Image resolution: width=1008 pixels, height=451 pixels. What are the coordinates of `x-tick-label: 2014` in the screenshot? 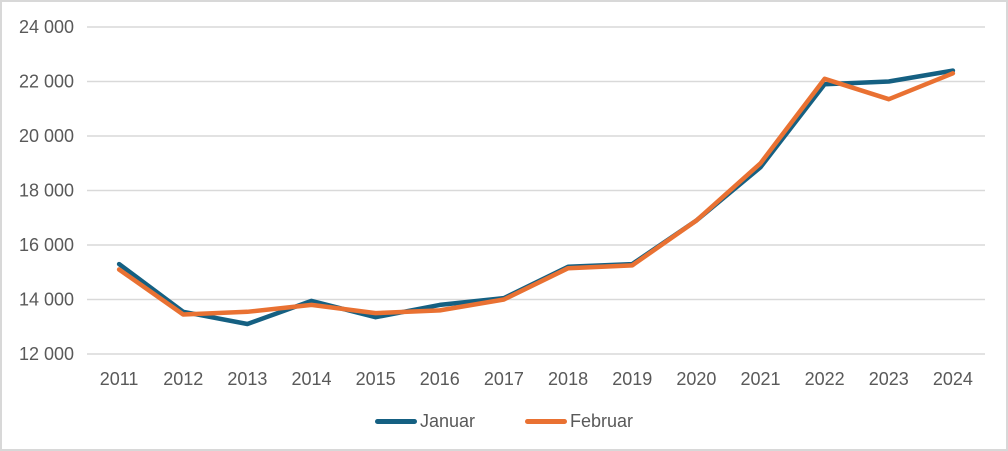 It's located at (311, 379).